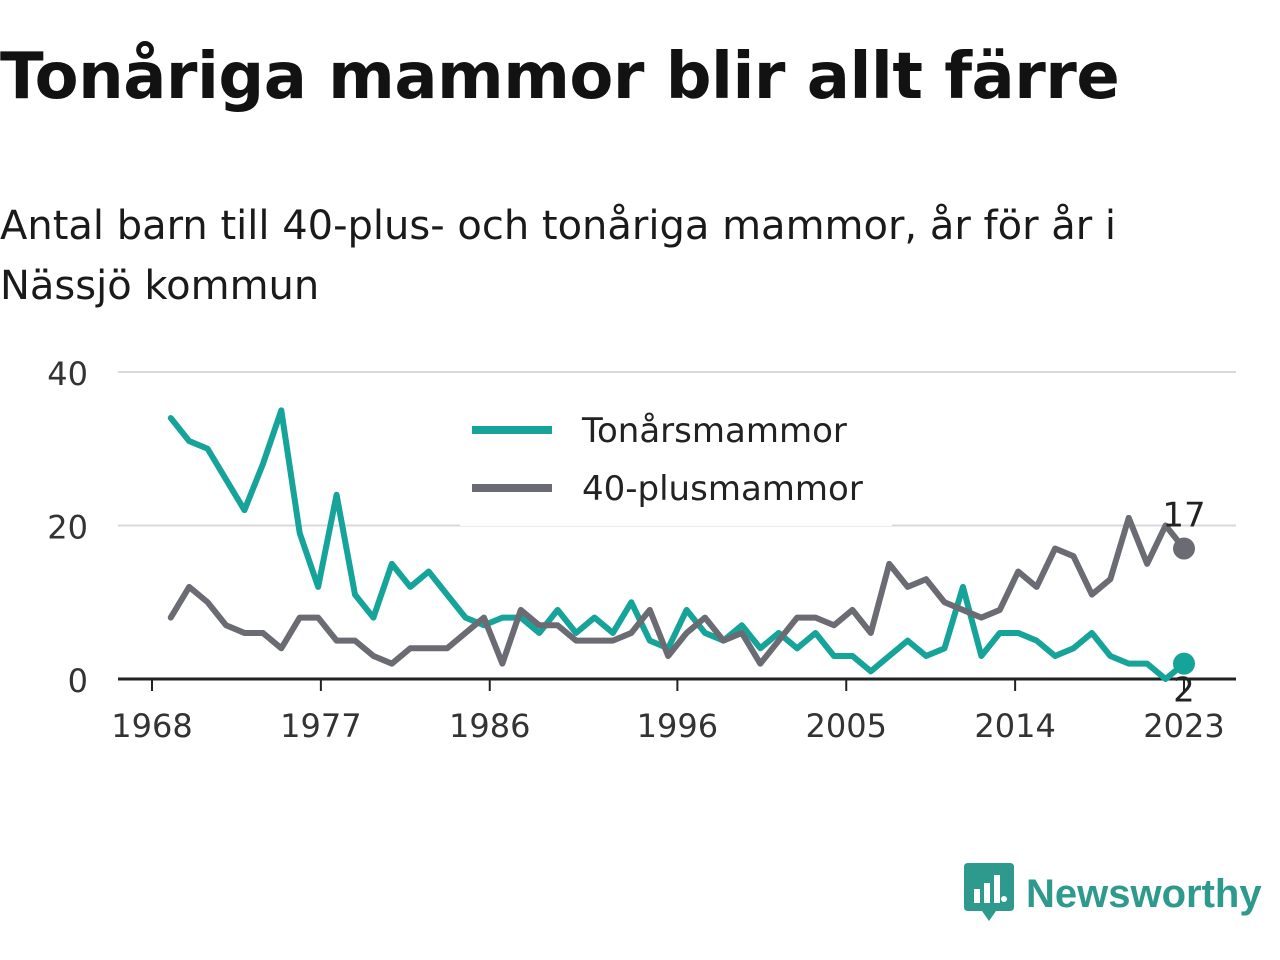 This screenshot has width=1280, height=960. Describe the element at coordinates (1184, 691) in the screenshot. I see `series-end-label: 2` at that location.